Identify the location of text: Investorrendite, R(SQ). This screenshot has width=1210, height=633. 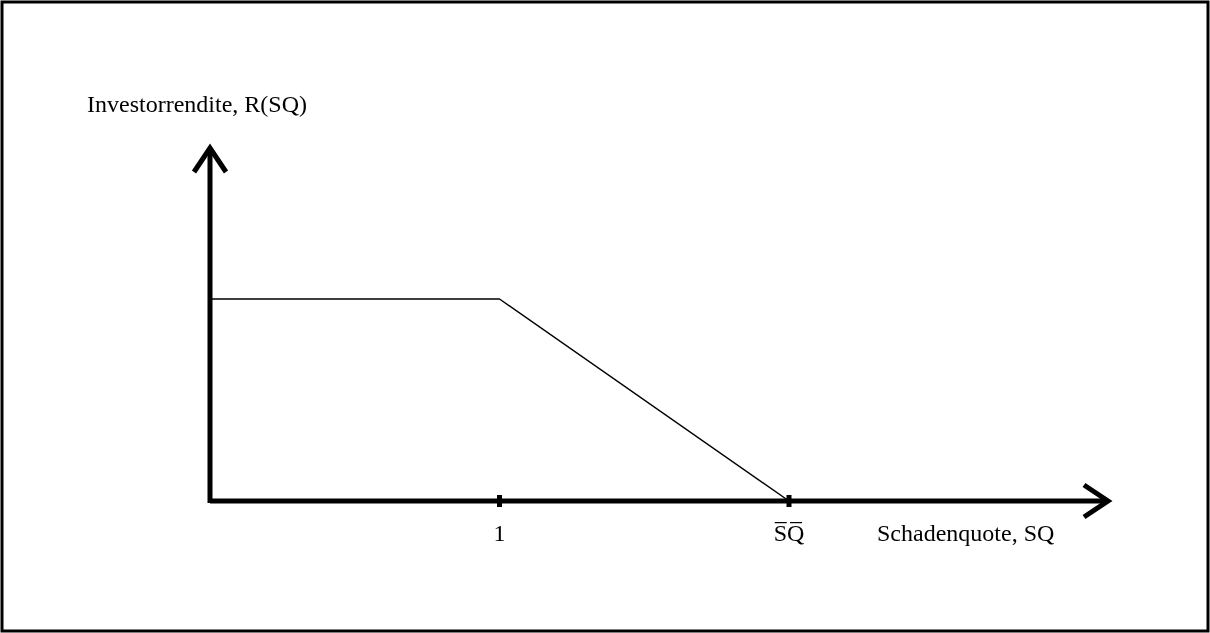
(197, 104).